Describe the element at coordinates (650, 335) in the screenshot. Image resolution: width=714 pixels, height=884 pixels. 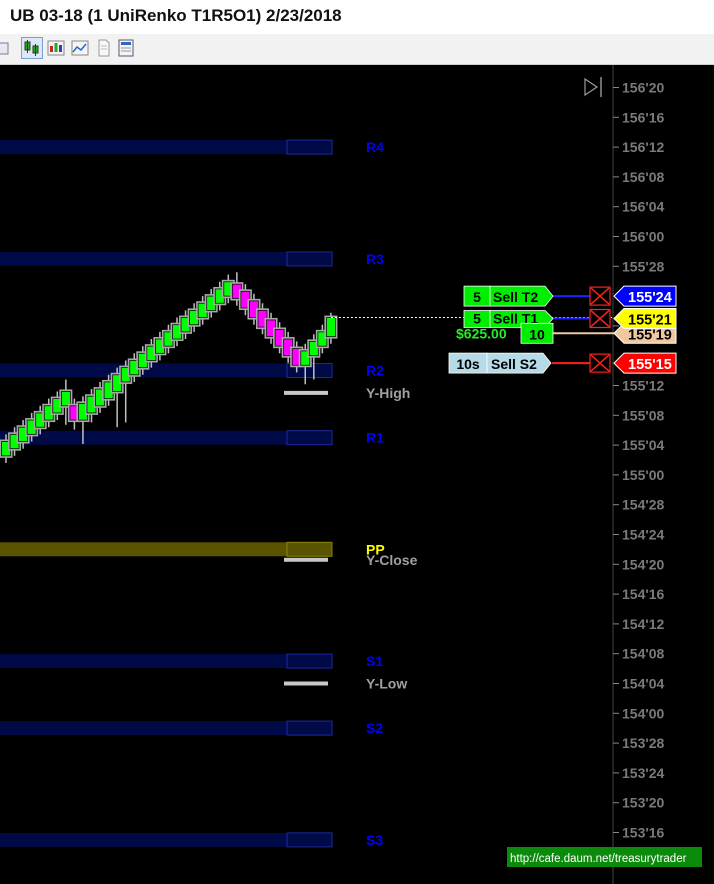
I see `position-price: 155'19` at that location.